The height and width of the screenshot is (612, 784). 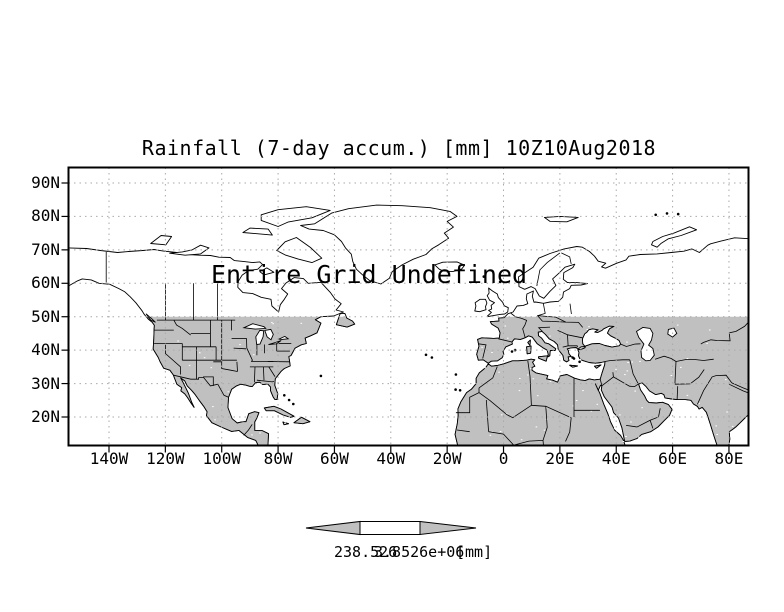 I want to click on lat-tick-label: 70N, so click(x=45, y=249).